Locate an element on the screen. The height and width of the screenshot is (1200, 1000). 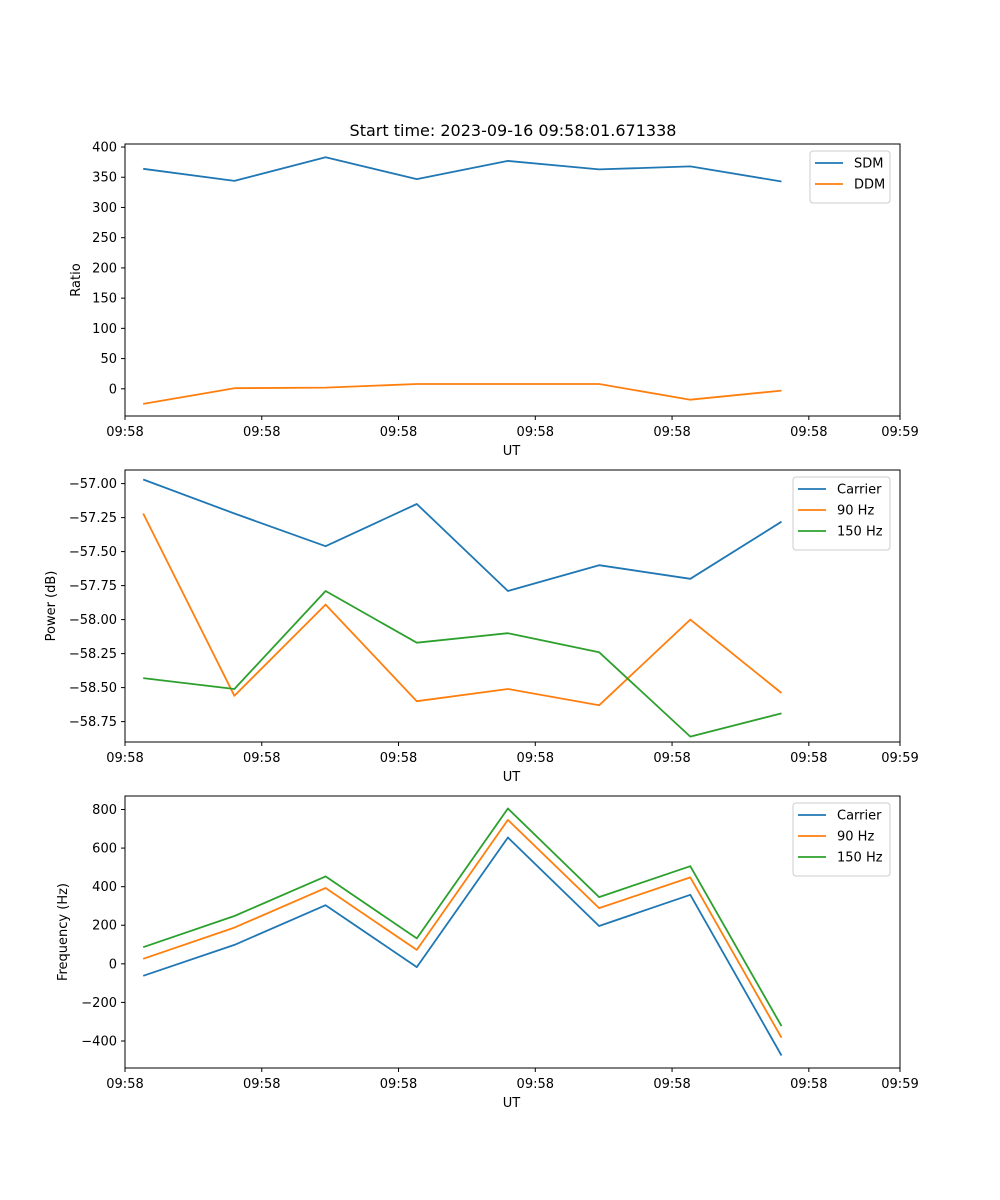
panel-1-series-ddm-line is located at coordinates (462, 394).